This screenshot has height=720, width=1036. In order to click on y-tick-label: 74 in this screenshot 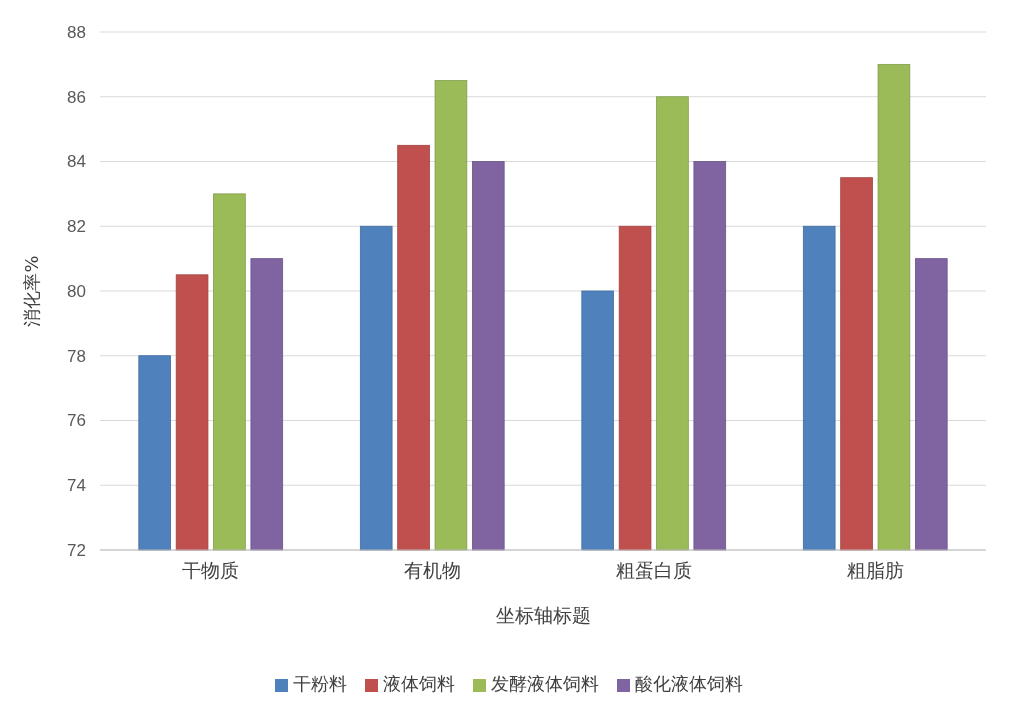, I will do `click(76, 486)`.